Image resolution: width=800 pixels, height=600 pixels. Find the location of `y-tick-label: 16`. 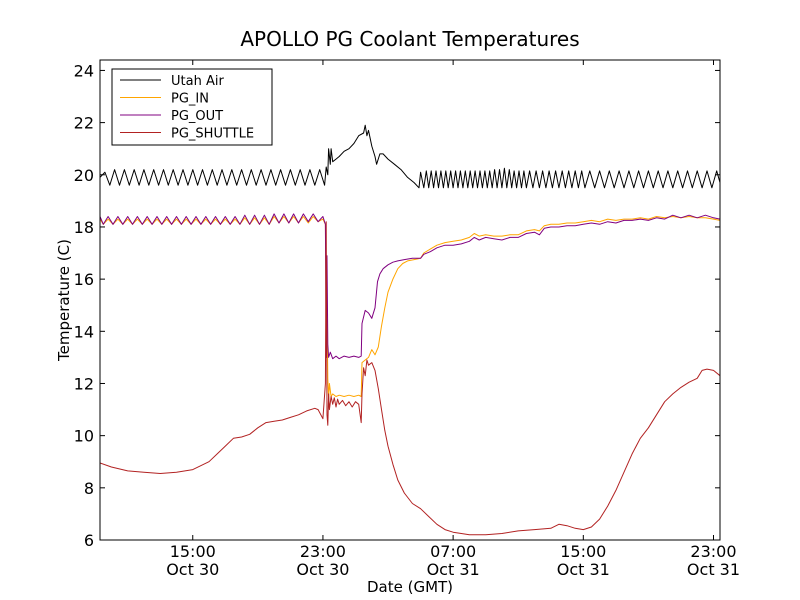

y-tick-label: 16 is located at coordinates (84, 279).